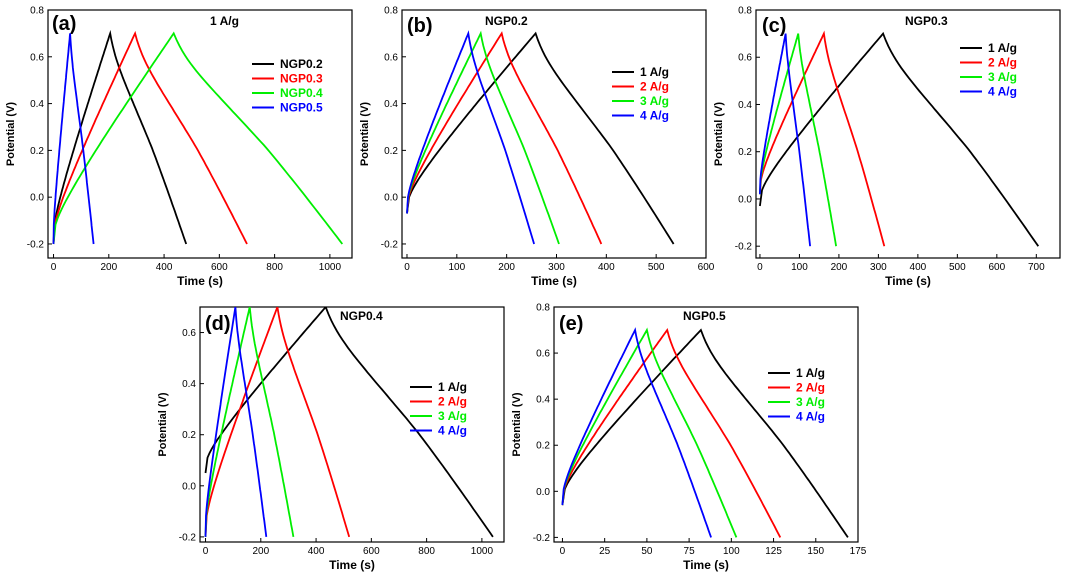 The image size is (1065, 585). I want to click on panel-label: (c), so click(774, 26).